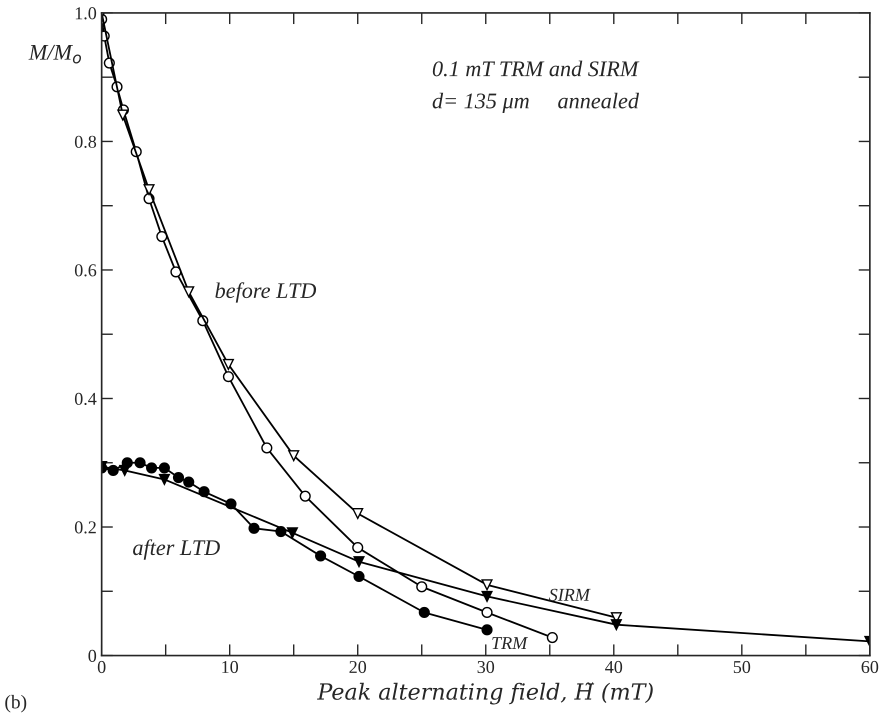  Describe the element at coordinates (85, 527) in the screenshot. I see `y-tick-label: 0.2` at that location.